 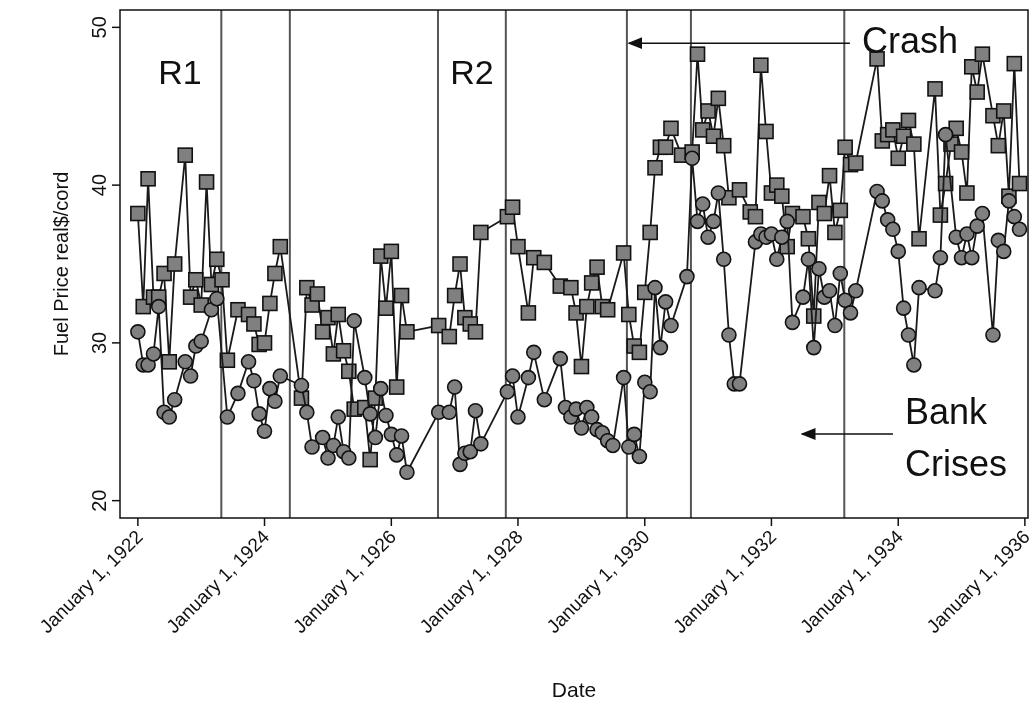 I want to click on annotation: Crash, so click(x=909, y=40).